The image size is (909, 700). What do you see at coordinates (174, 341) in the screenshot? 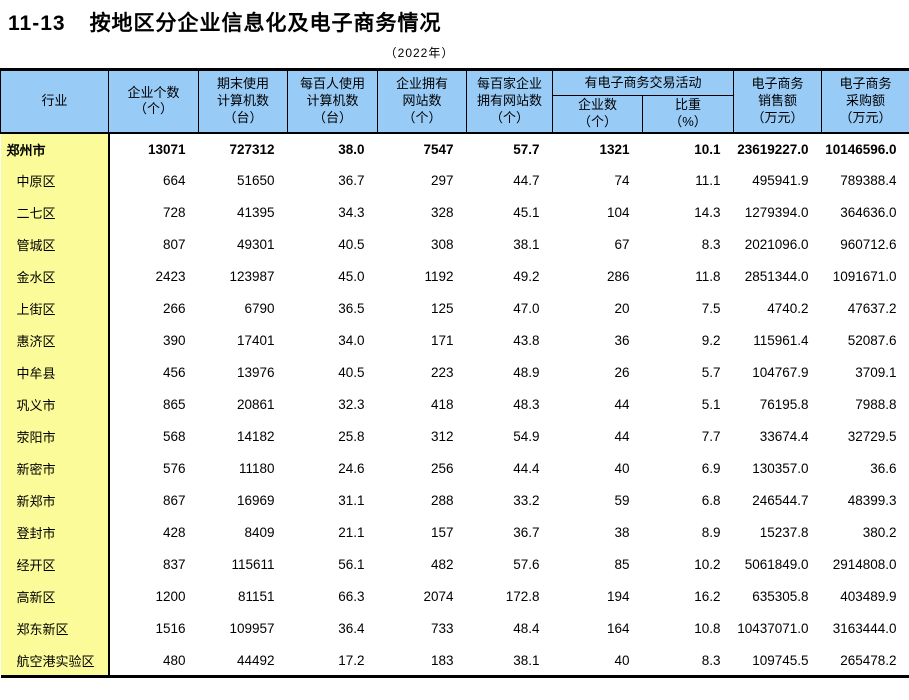
I see `value-cell: 390` at bounding box center [174, 341].